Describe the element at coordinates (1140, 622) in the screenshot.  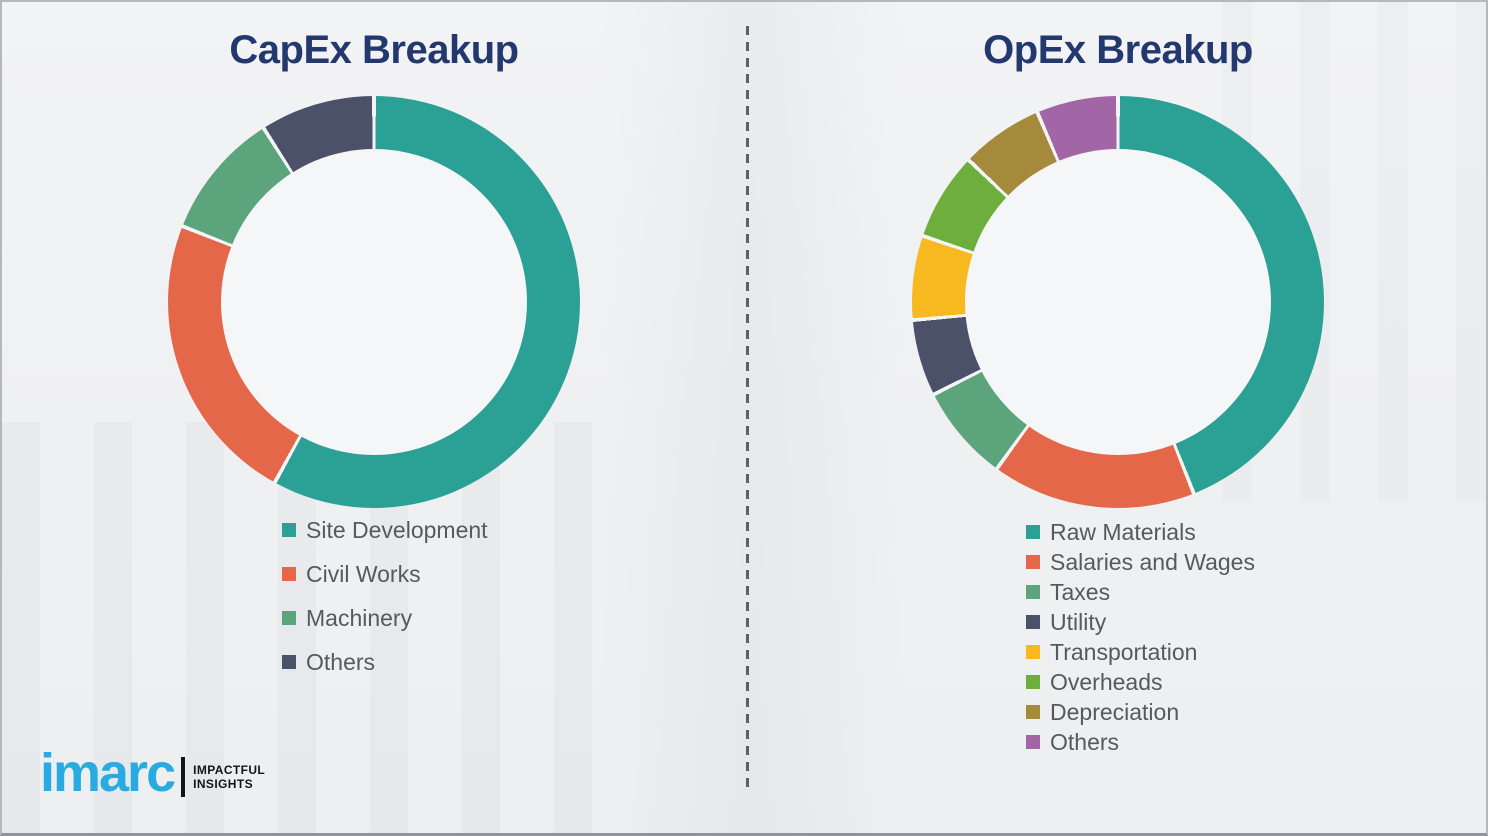
I see `legend-item: Utility` at that location.